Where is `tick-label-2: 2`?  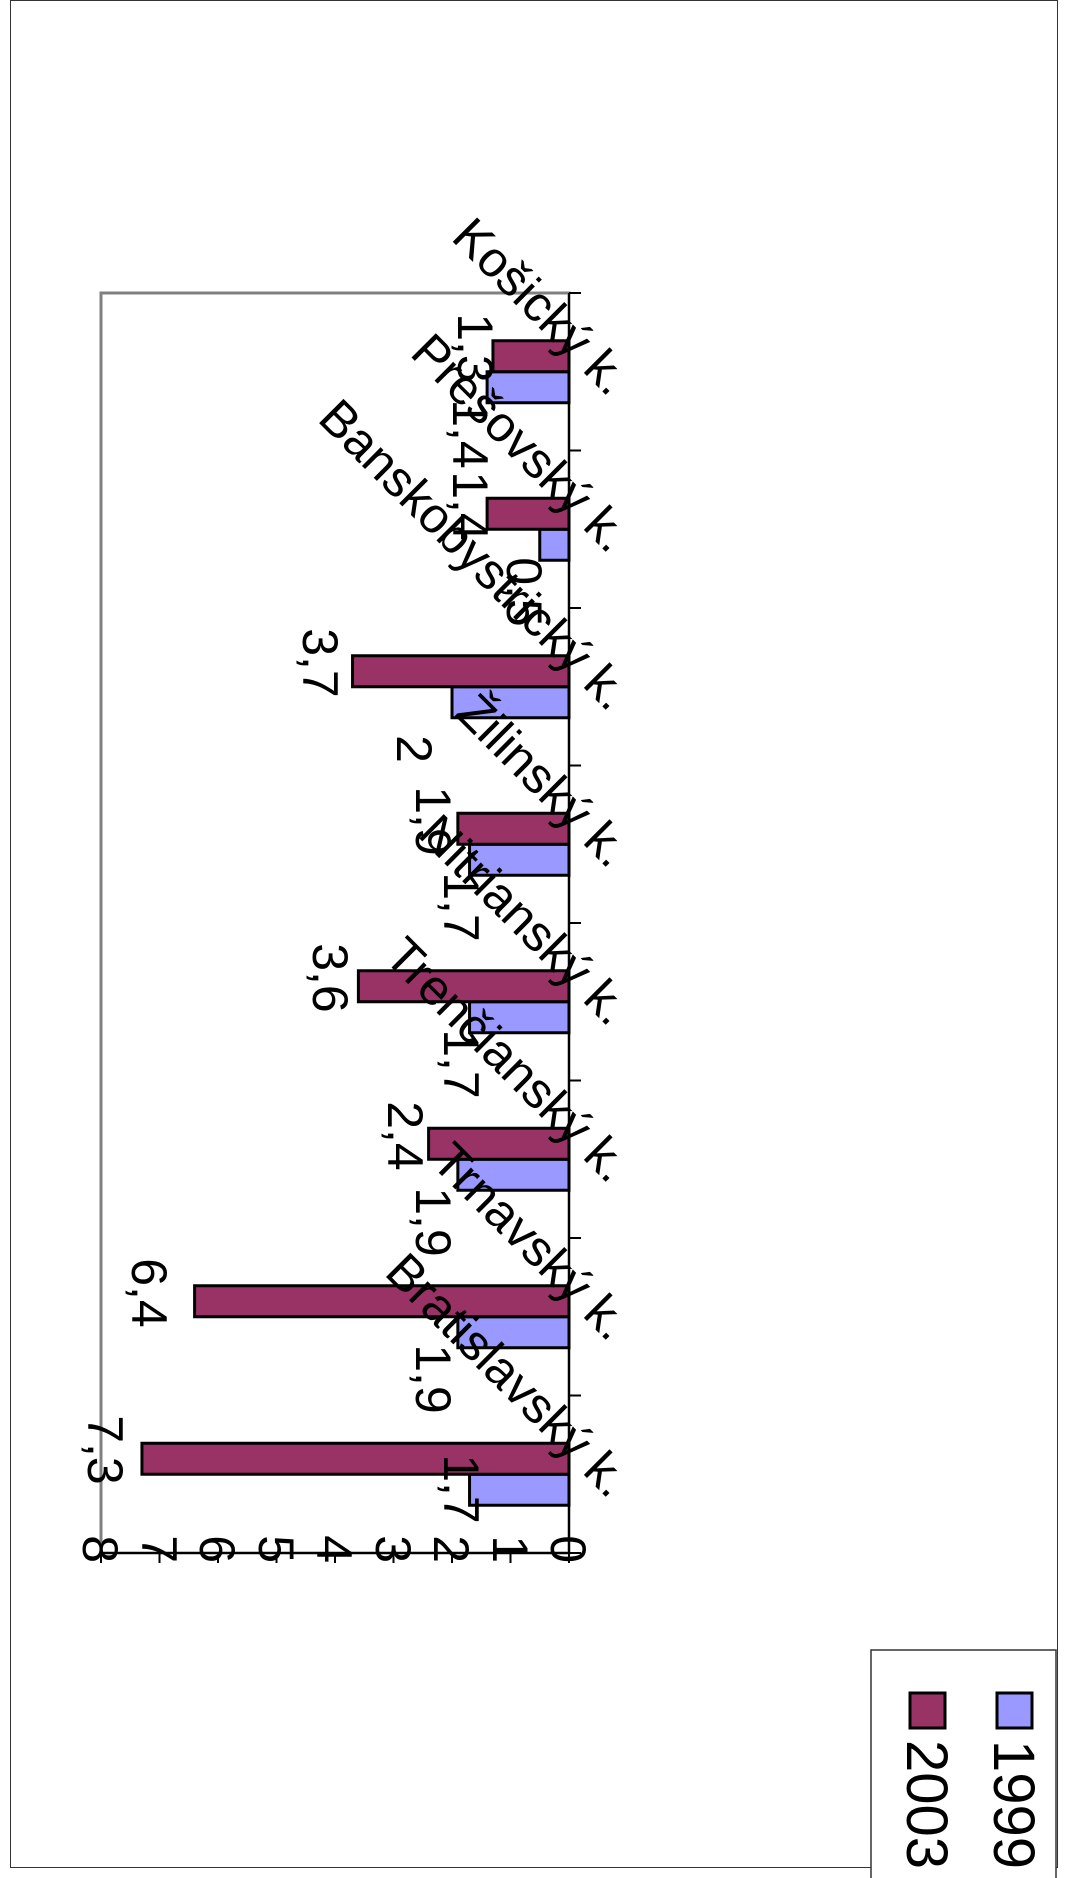
tick-label-2: 2 is located at coordinates (451, 1549).